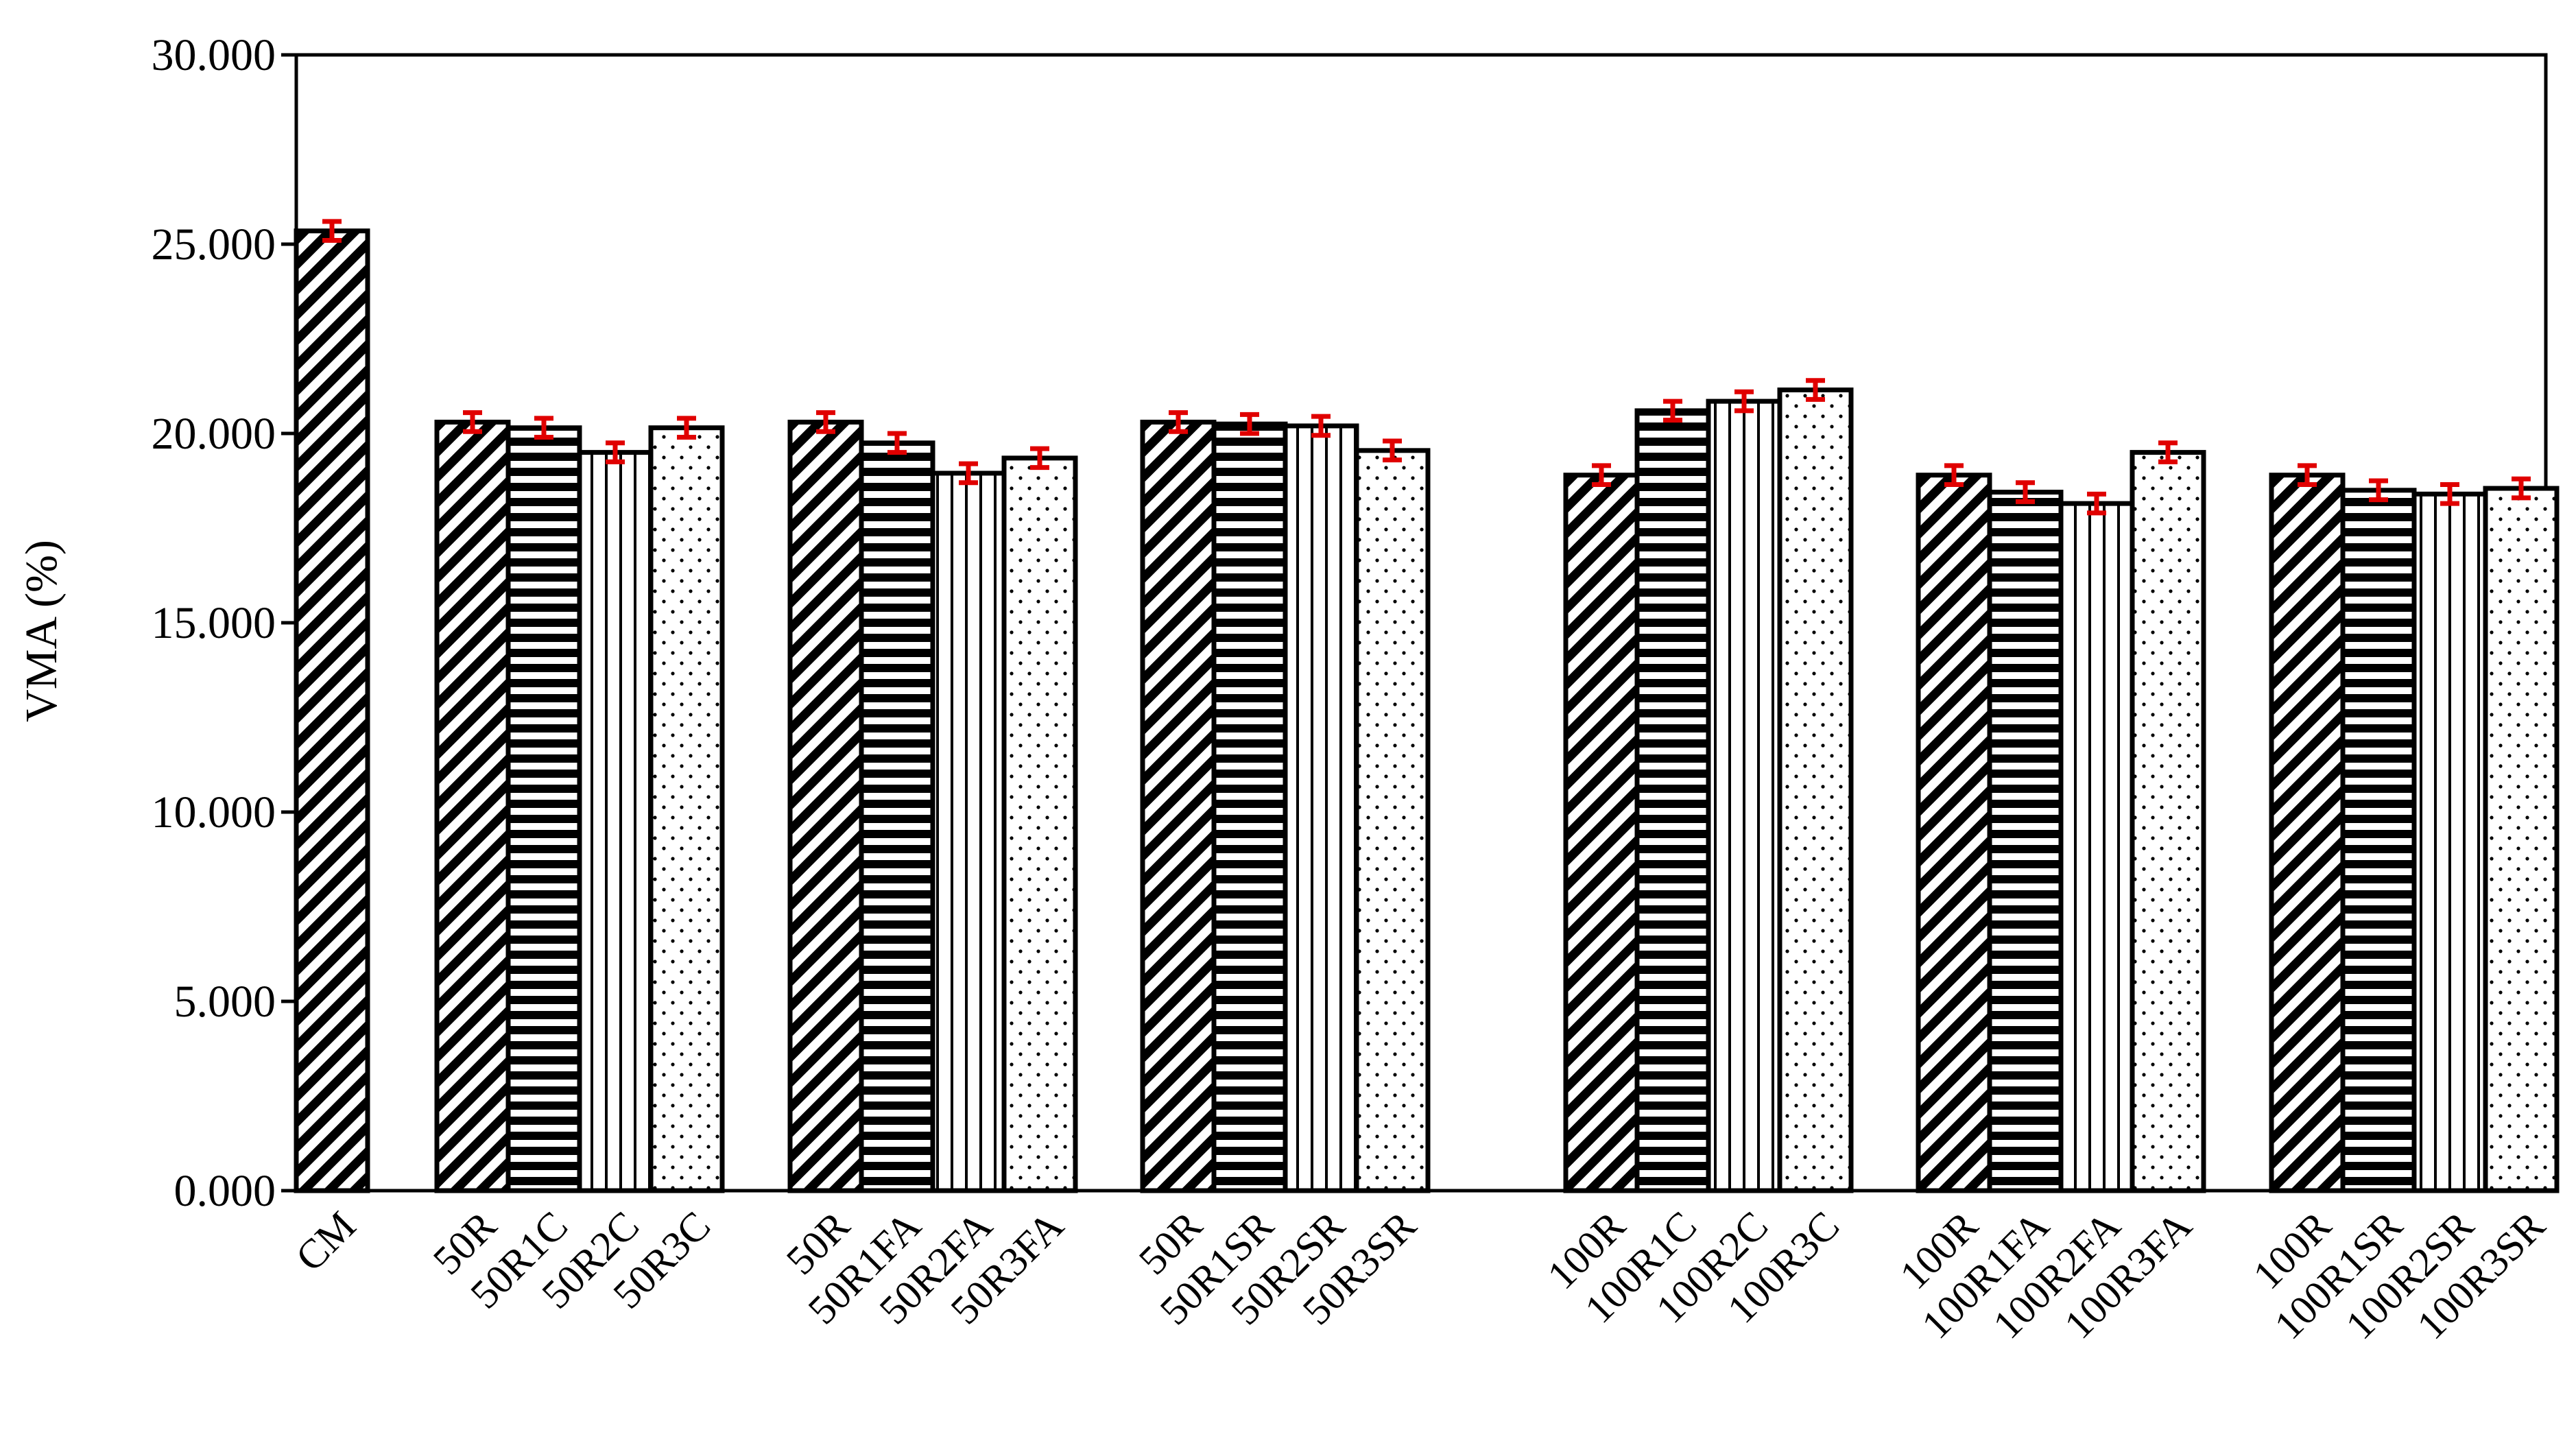 Image resolution: width=2576 pixels, height=1441 pixels. Describe the element at coordinates (2521, 840) in the screenshot. I see `bar-100r3sr` at that location.